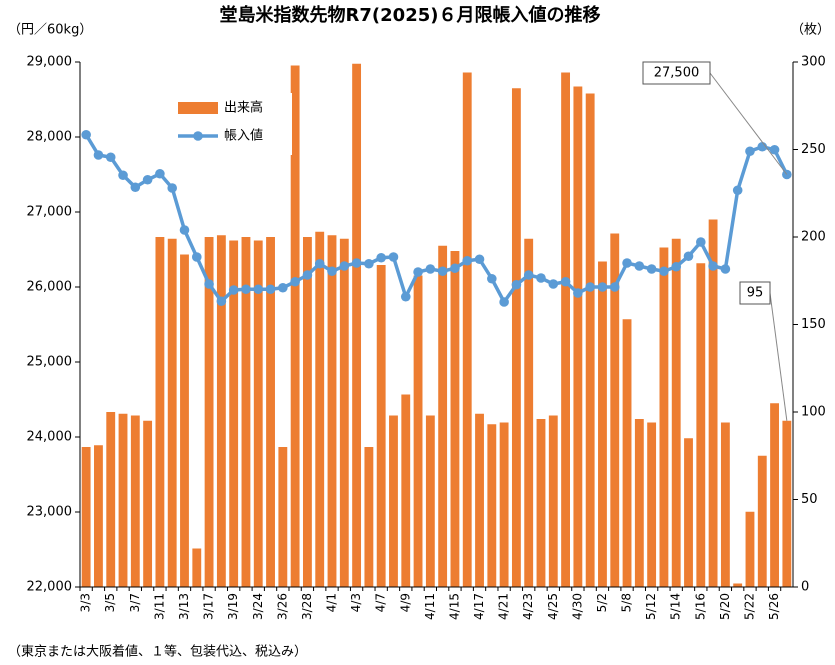 The width and height of the screenshot is (835, 665). What do you see at coordinates (209, 606) in the screenshot?
I see `x-tick-label: 3/17` at bounding box center [209, 606].